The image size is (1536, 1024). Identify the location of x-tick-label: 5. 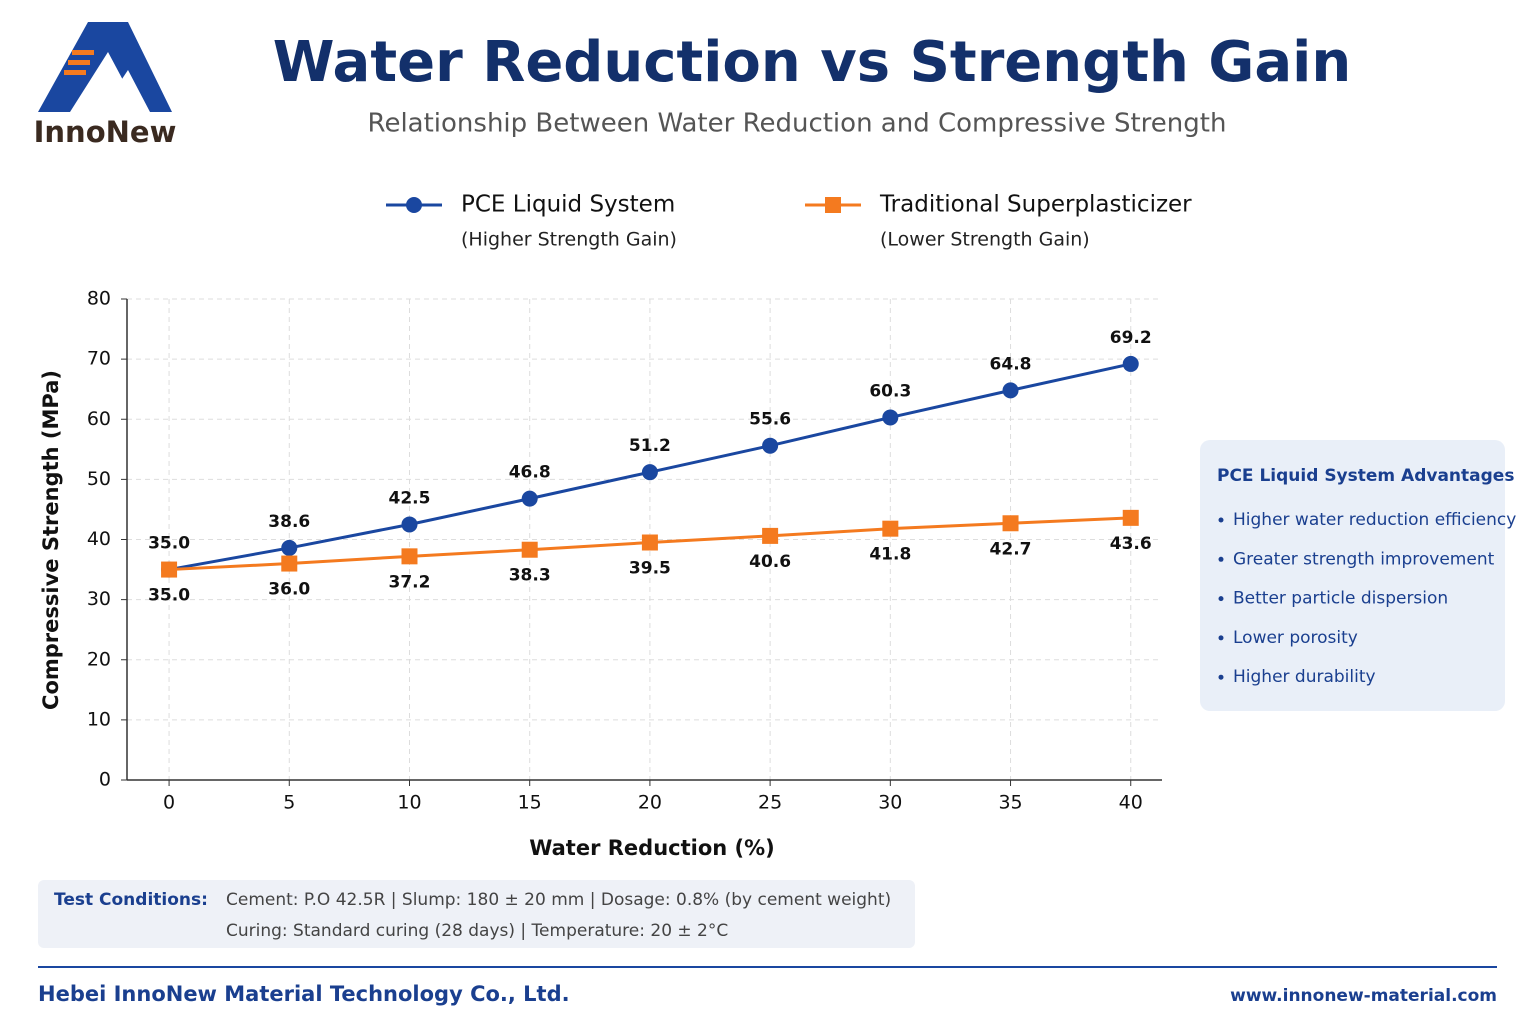
(289, 803).